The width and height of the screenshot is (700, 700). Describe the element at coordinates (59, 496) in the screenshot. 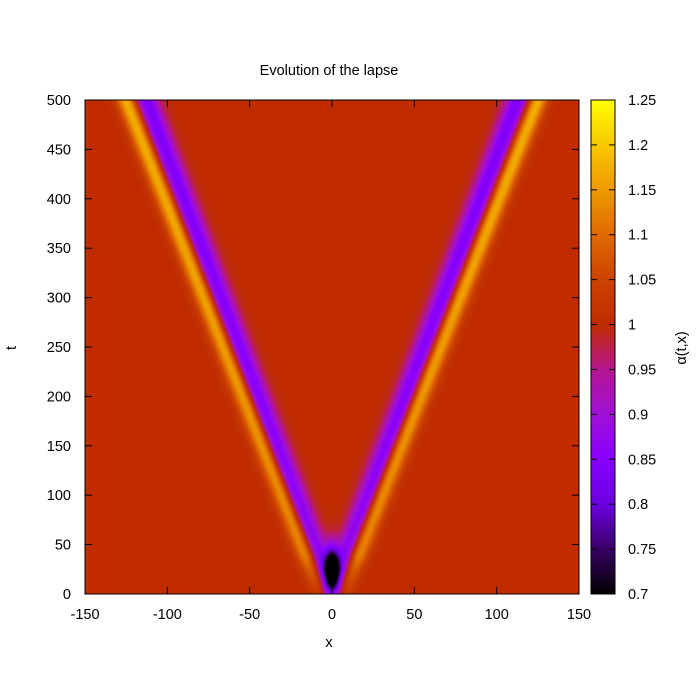

I see `y-tick-label: 100` at that location.